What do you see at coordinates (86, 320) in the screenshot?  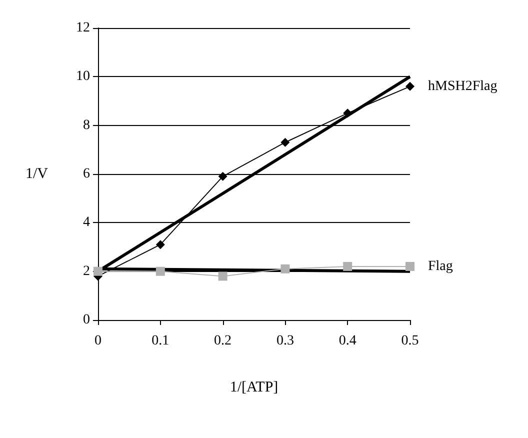 I see `y-tick-label: 0` at bounding box center [86, 320].